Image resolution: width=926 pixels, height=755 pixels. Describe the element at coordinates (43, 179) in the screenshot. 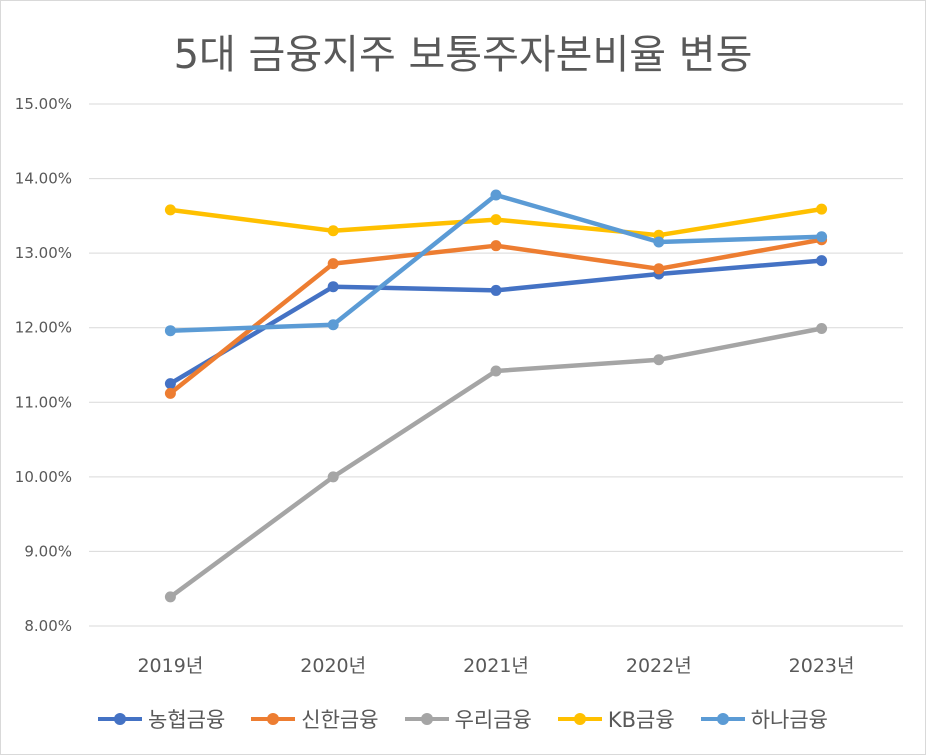

I see `y-tick-label: 14.00%` at that location.